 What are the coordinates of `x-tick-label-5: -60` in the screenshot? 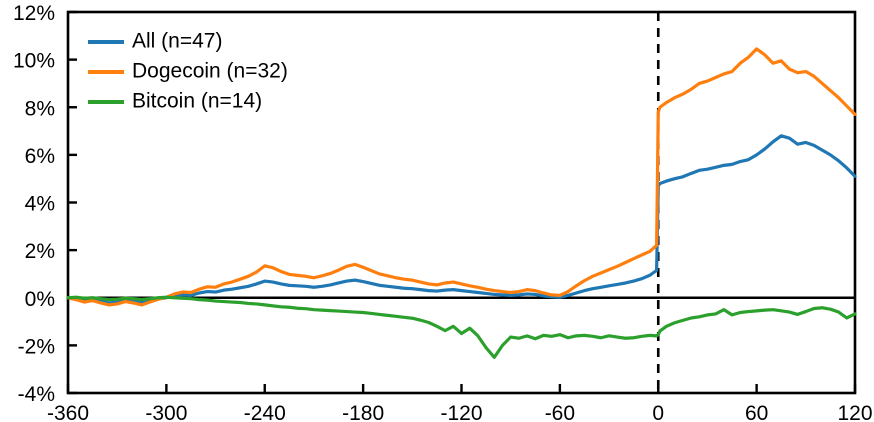 It's located at (560, 412).